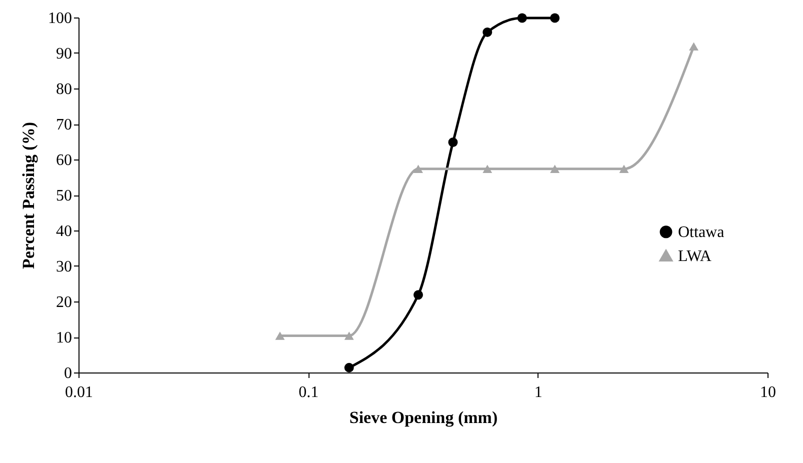  What do you see at coordinates (64, 338) in the screenshot?
I see `y-tick-label: 10` at bounding box center [64, 338].